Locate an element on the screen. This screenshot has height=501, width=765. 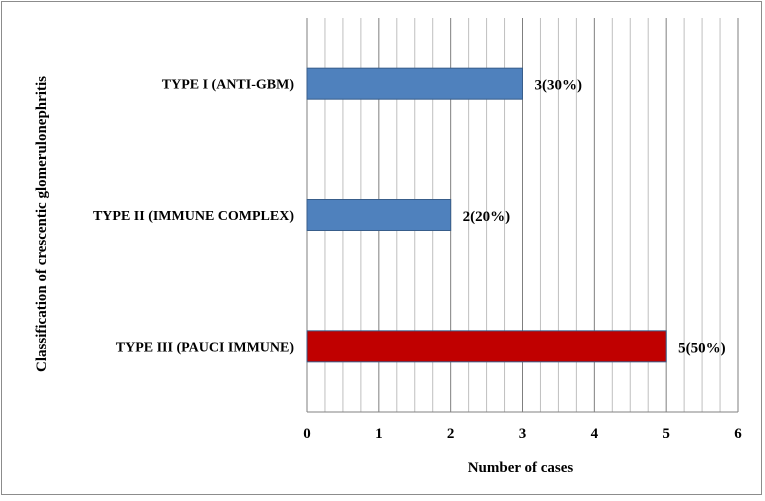
x-tick-label: 1 is located at coordinates (379, 434).